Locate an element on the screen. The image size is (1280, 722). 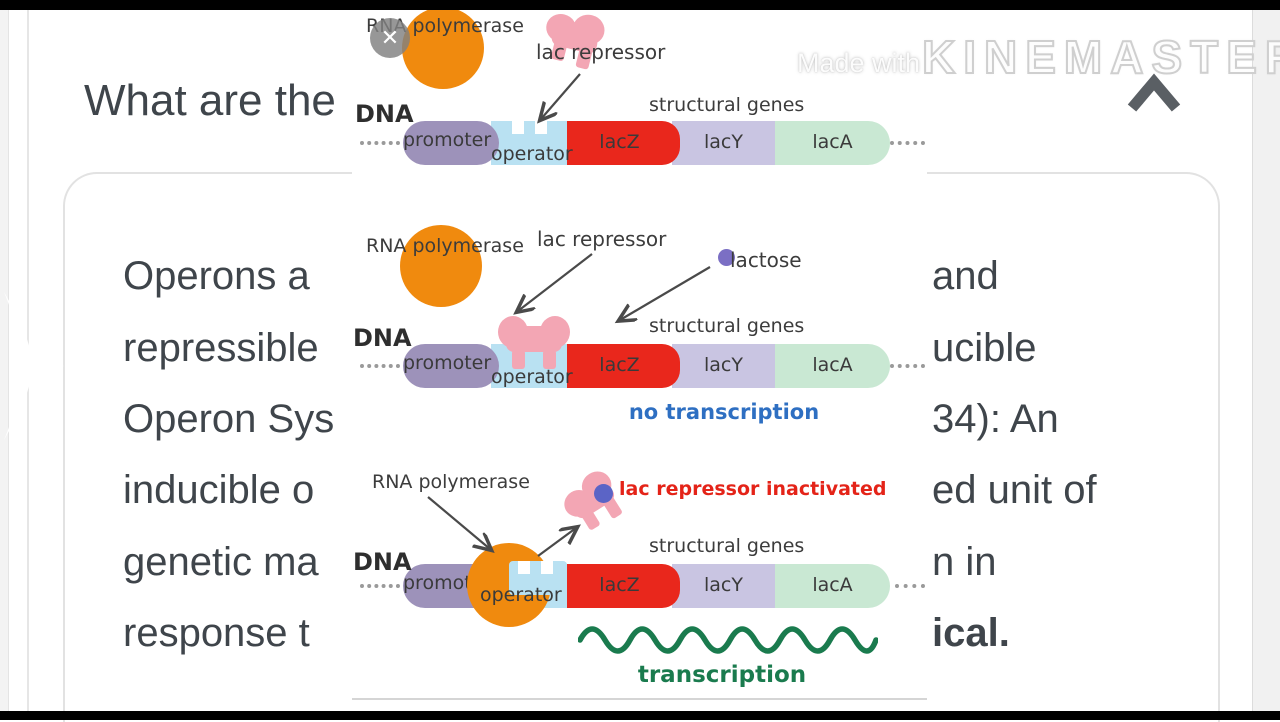
paragraph-line: Operon Sys 34): An is located at coordinates (640, 422).